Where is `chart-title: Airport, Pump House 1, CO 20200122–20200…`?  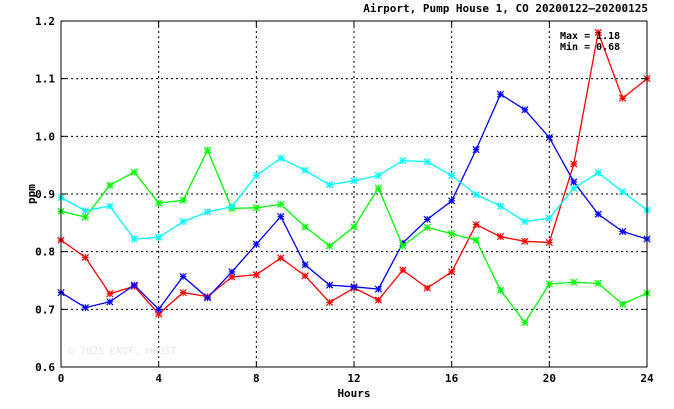 chart-title: Airport, Pump House 1, CO 20200122–20200… is located at coordinates (505, 8).